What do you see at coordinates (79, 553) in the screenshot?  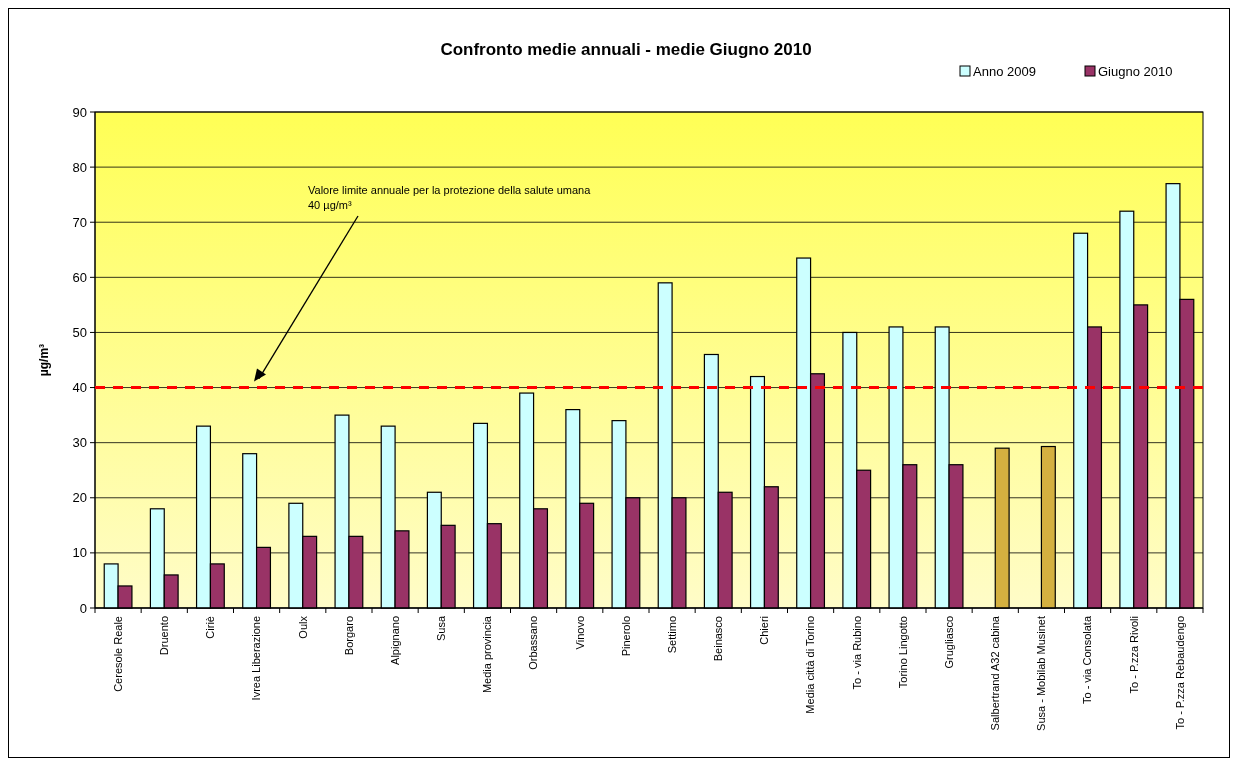 I see `y-tick-label: 10` at bounding box center [79, 553].